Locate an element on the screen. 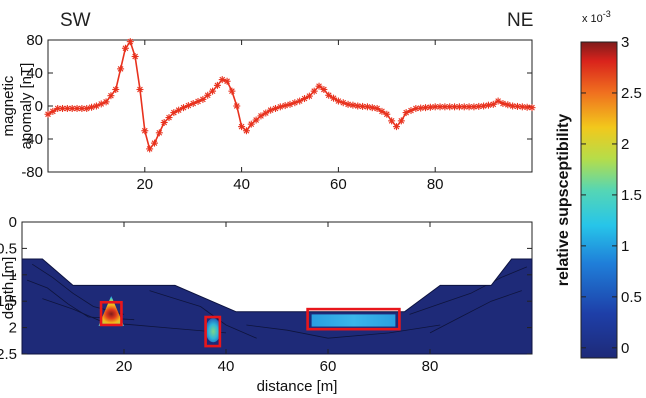  top-y-tick-label: -80 is located at coordinates (32, 172).